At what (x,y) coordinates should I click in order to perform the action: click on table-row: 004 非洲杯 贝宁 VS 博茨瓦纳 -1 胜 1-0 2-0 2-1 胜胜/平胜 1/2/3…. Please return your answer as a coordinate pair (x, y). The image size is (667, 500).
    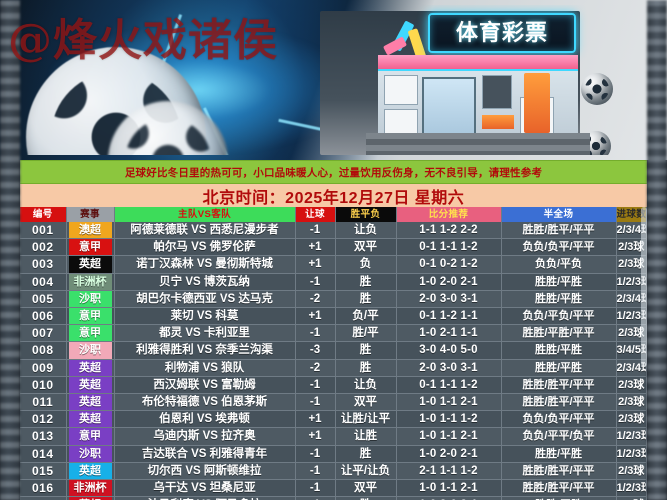
    Looking at the image, I should click on (333, 282).